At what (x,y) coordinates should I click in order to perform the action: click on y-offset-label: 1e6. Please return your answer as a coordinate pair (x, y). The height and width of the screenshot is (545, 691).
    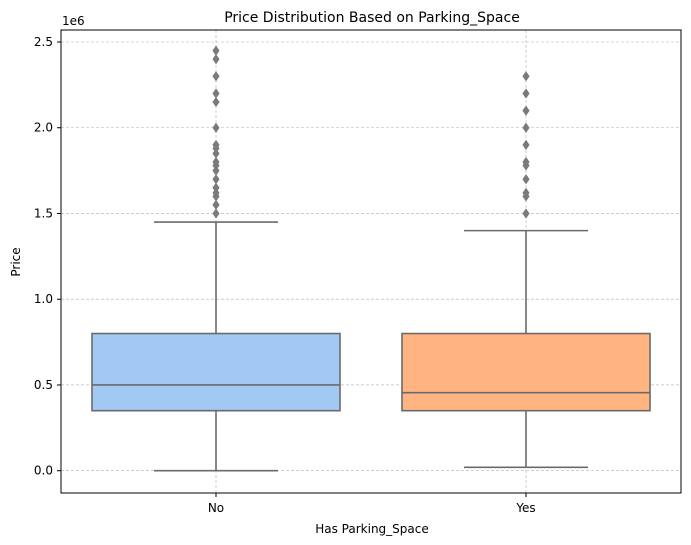
    Looking at the image, I should click on (73, 21).